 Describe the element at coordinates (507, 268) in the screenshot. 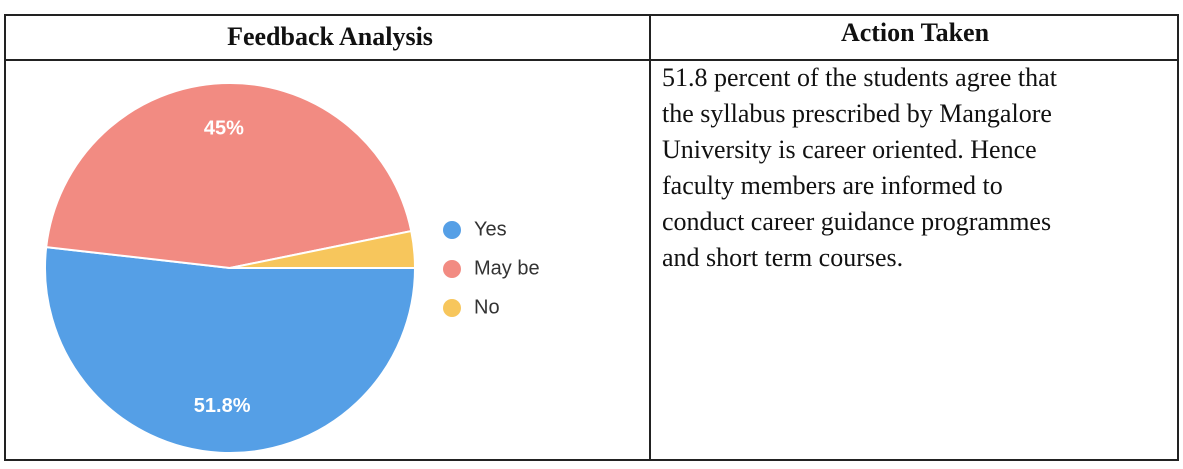

I see `legend-label: May be` at that location.